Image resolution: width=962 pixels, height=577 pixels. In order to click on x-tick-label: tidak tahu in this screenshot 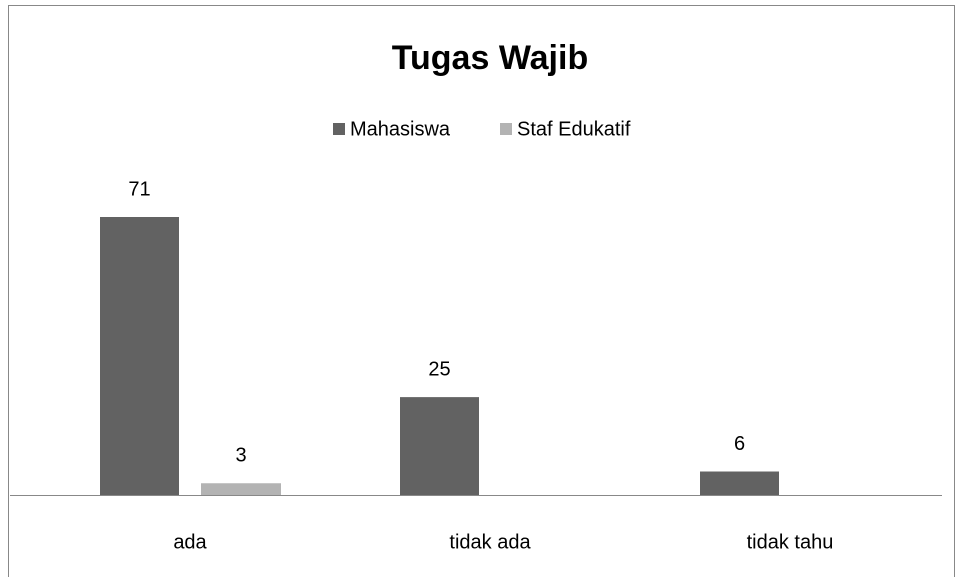, I will do `click(790, 542)`.